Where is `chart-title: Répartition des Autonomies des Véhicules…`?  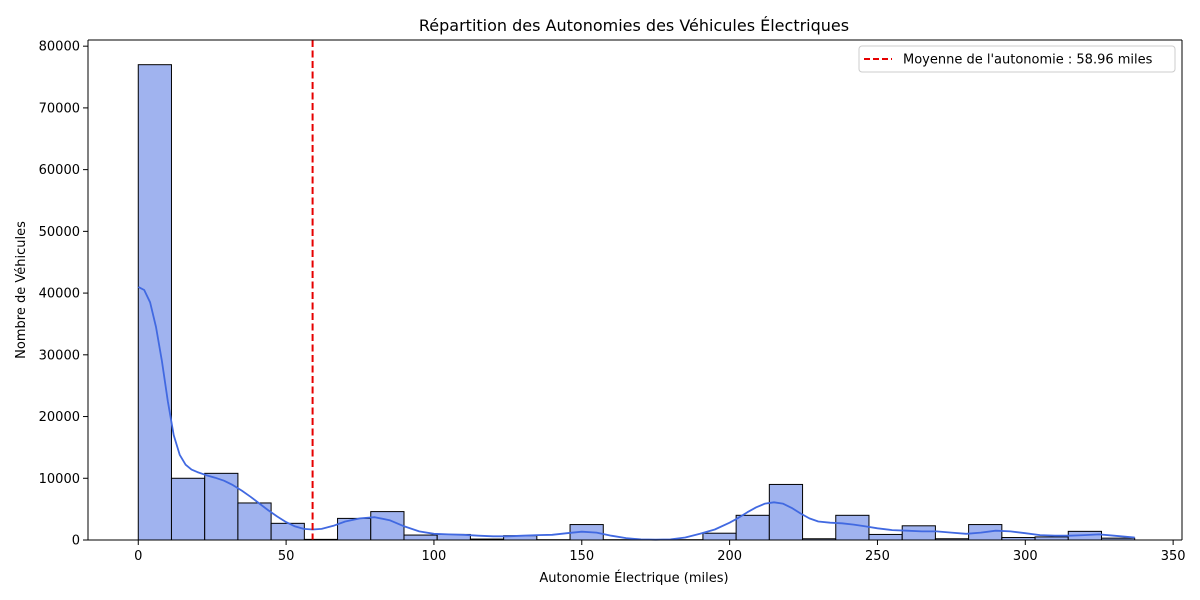 chart-title: Répartition des Autonomies des Véhicules… is located at coordinates (634, 25).